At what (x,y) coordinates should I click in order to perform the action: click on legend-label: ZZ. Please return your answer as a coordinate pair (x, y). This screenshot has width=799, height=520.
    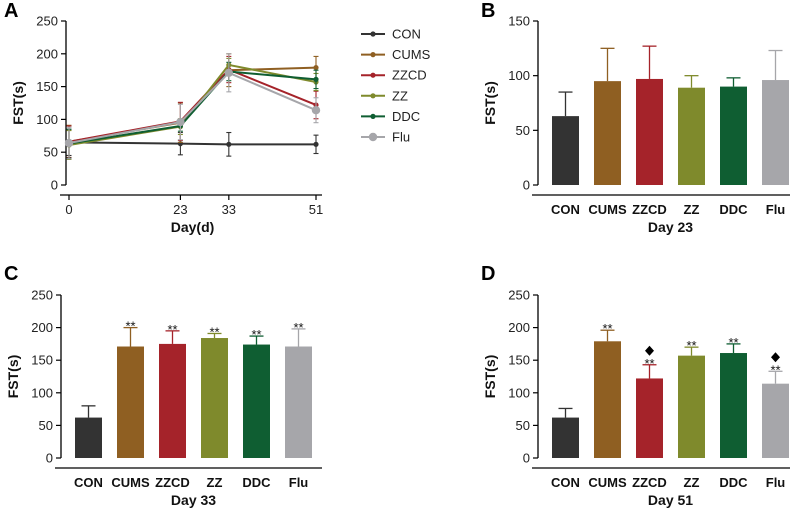
    Looking at the image, I should click on (400, 95).